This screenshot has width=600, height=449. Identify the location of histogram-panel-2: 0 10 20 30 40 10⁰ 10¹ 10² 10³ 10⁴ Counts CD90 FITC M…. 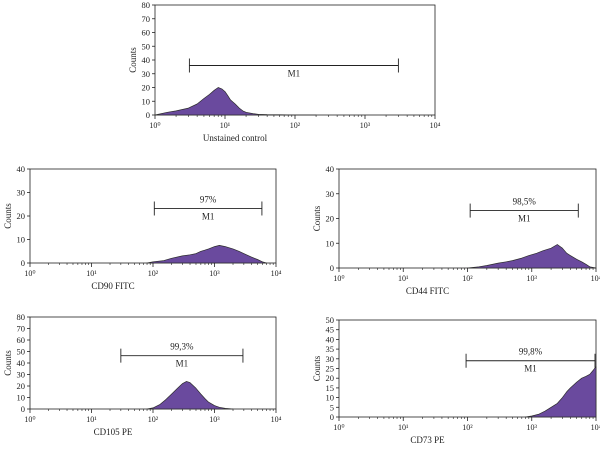
(142, 227).